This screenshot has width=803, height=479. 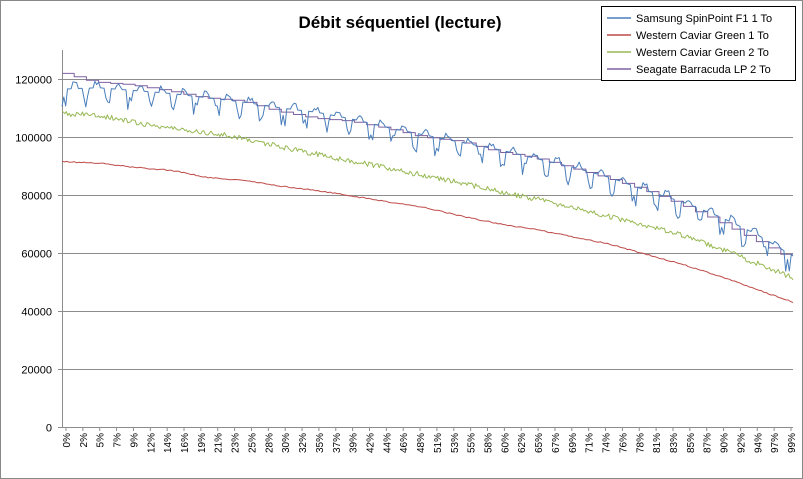 What do you see at coordinates (702, 36) in the screenshot?
I see `legend-label: Western Caviar Green 1 To` at bounding box center [702, 36].